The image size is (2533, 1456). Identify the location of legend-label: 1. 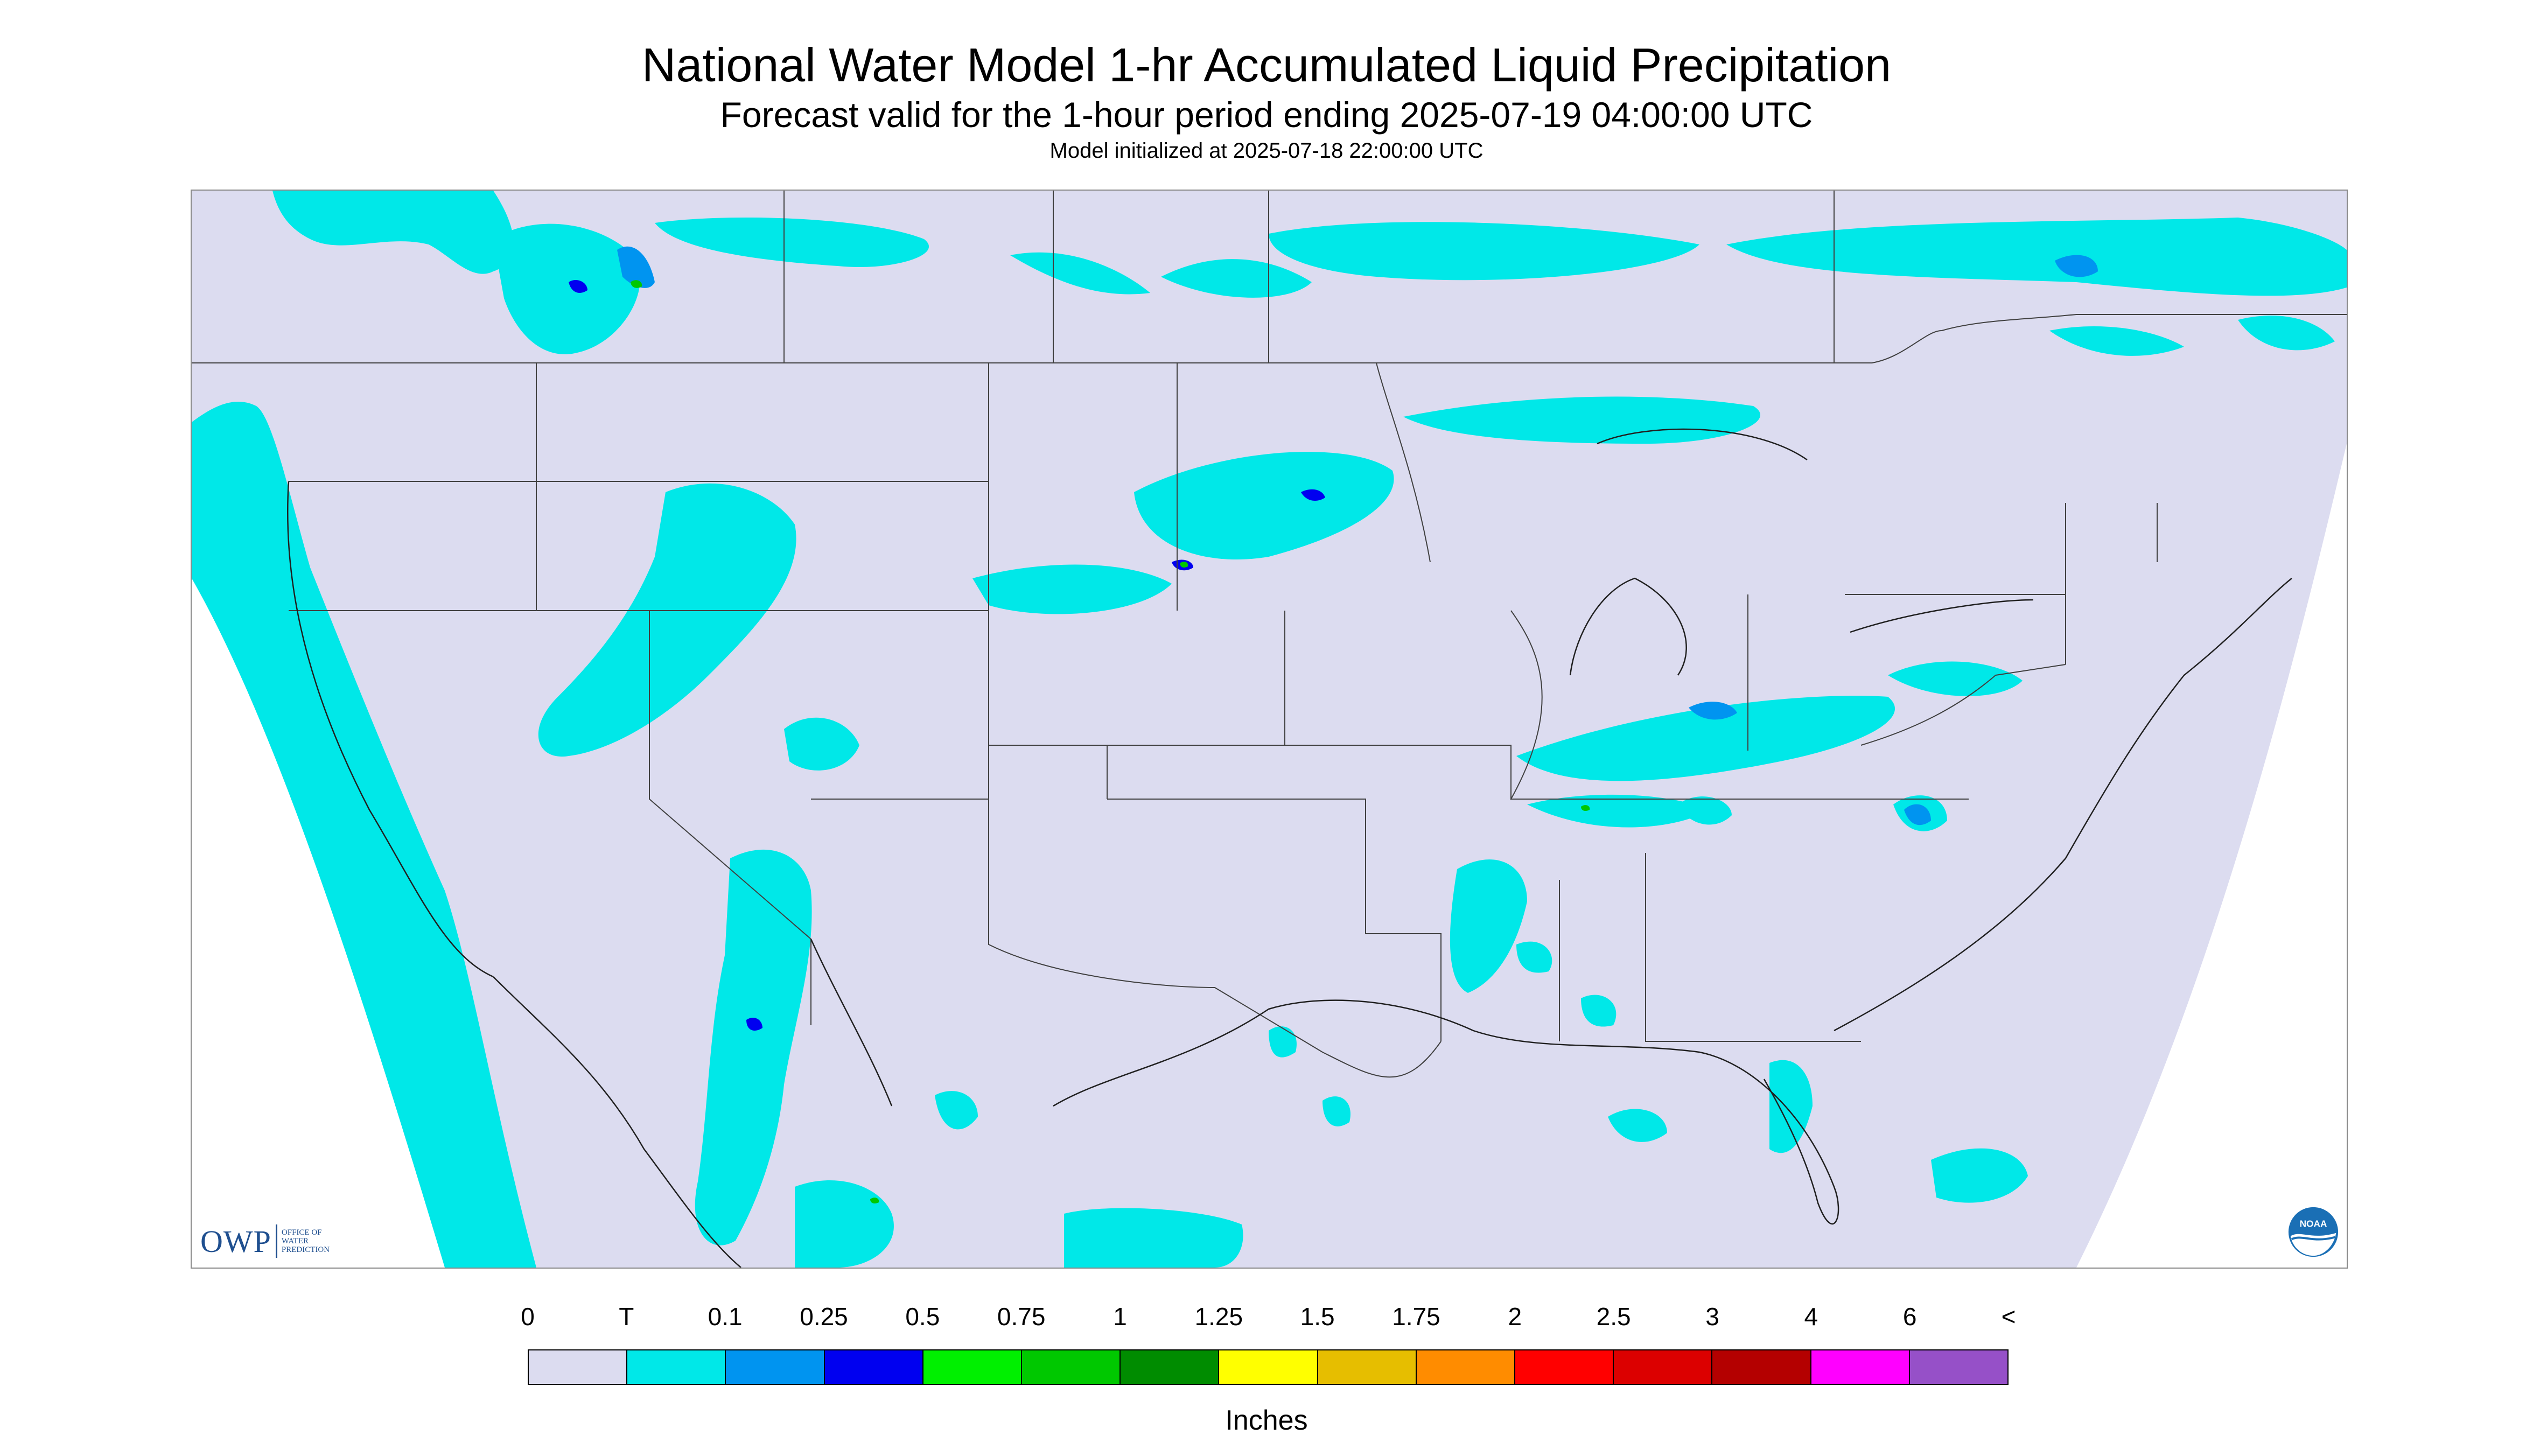
(1120, 1317).